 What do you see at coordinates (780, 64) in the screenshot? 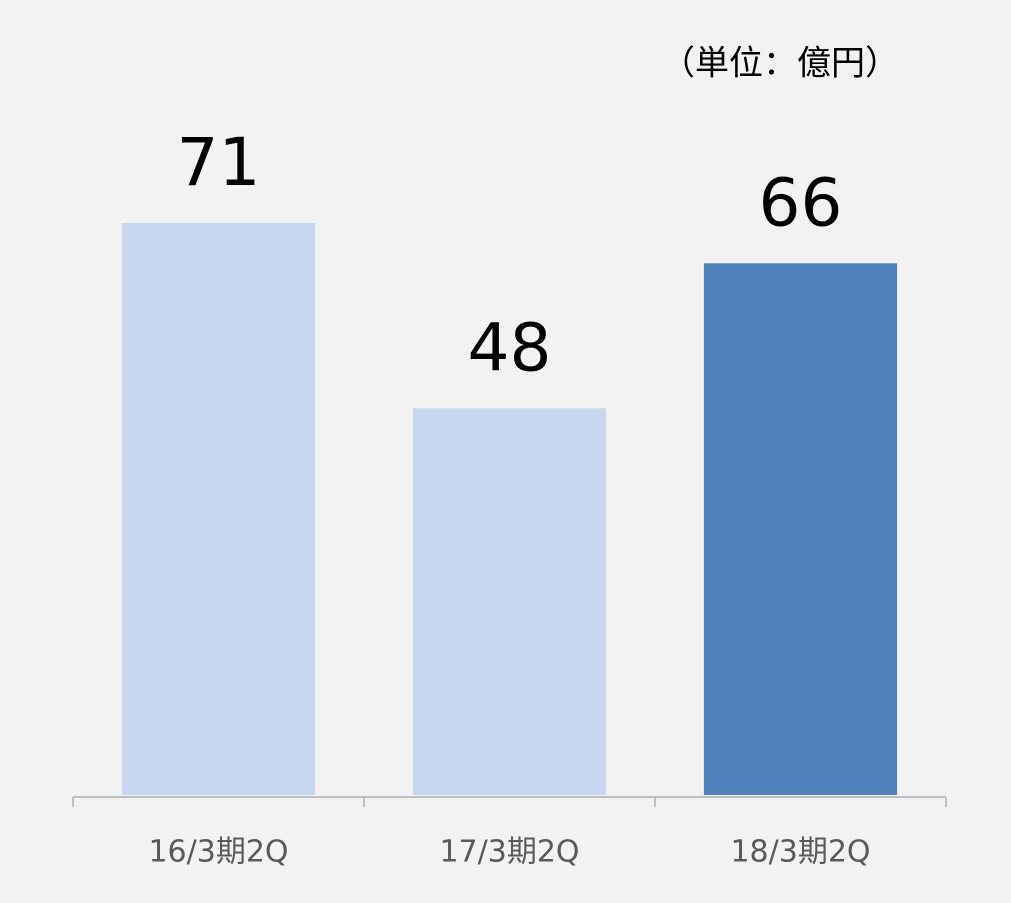
I see `unit-label: （単位：億円）` at bounding box center [780, 64].